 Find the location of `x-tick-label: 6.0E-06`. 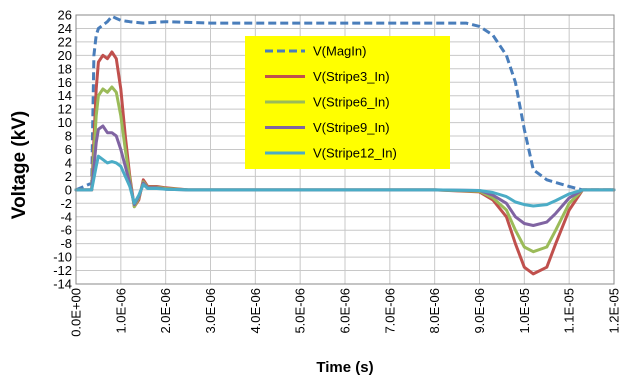

x-tick-label: 6.0E-06 is located at coordinates (345, 311).